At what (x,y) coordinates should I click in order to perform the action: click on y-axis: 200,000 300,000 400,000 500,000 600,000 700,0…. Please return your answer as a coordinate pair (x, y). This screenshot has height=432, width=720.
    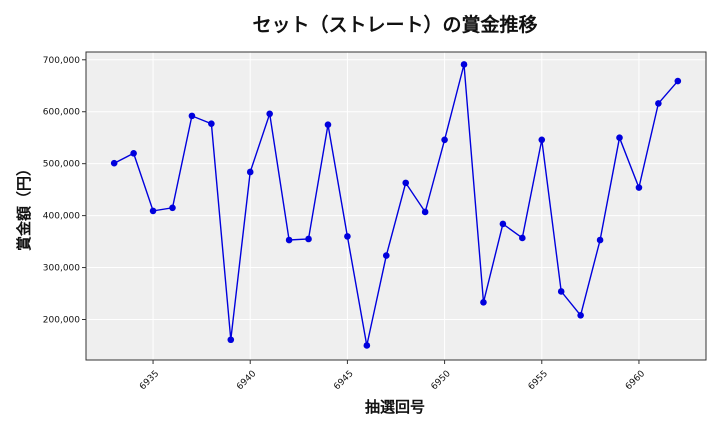
    Looking at the image, I should click on (64, 190).